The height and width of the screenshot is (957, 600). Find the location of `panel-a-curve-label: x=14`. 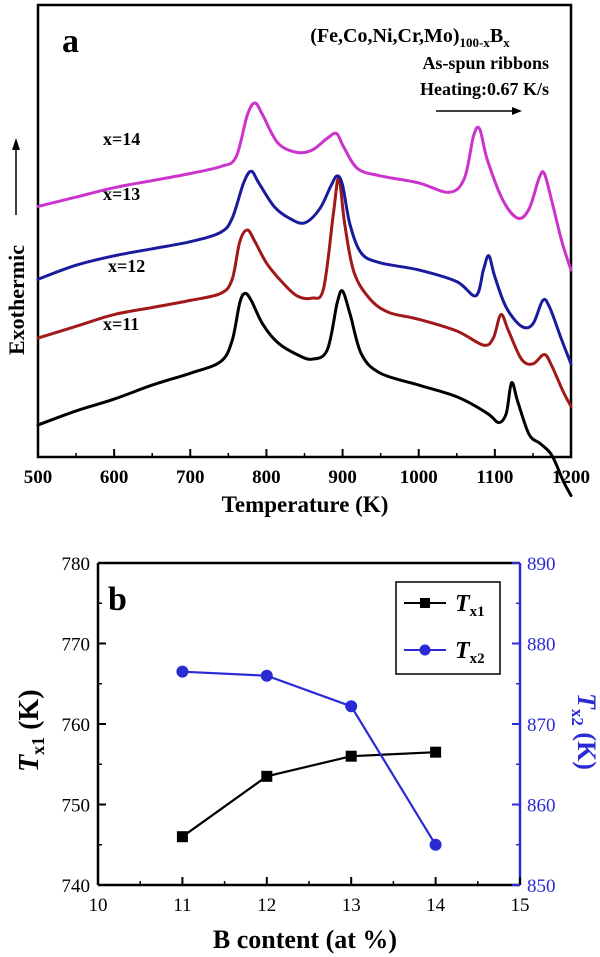

panel-a-curve-label: x=14 is located at coordinates (121, 139).